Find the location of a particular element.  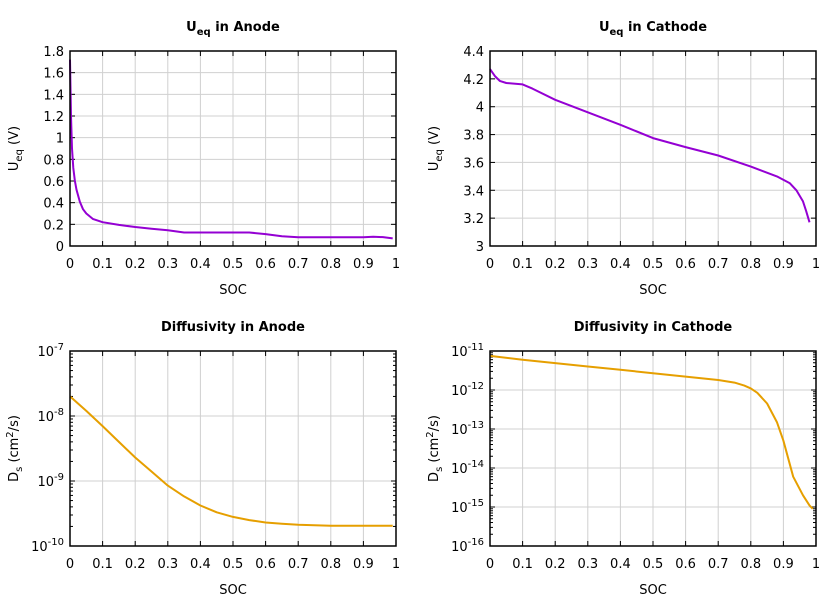

x-tick-label: 0.5 is located at coordinates (653, 564).